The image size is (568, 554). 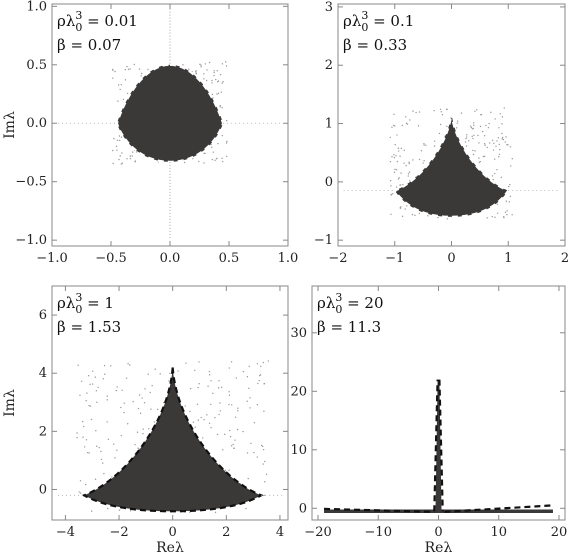 I want to click on x-tick-label: 0, so click(x=451, y=258).